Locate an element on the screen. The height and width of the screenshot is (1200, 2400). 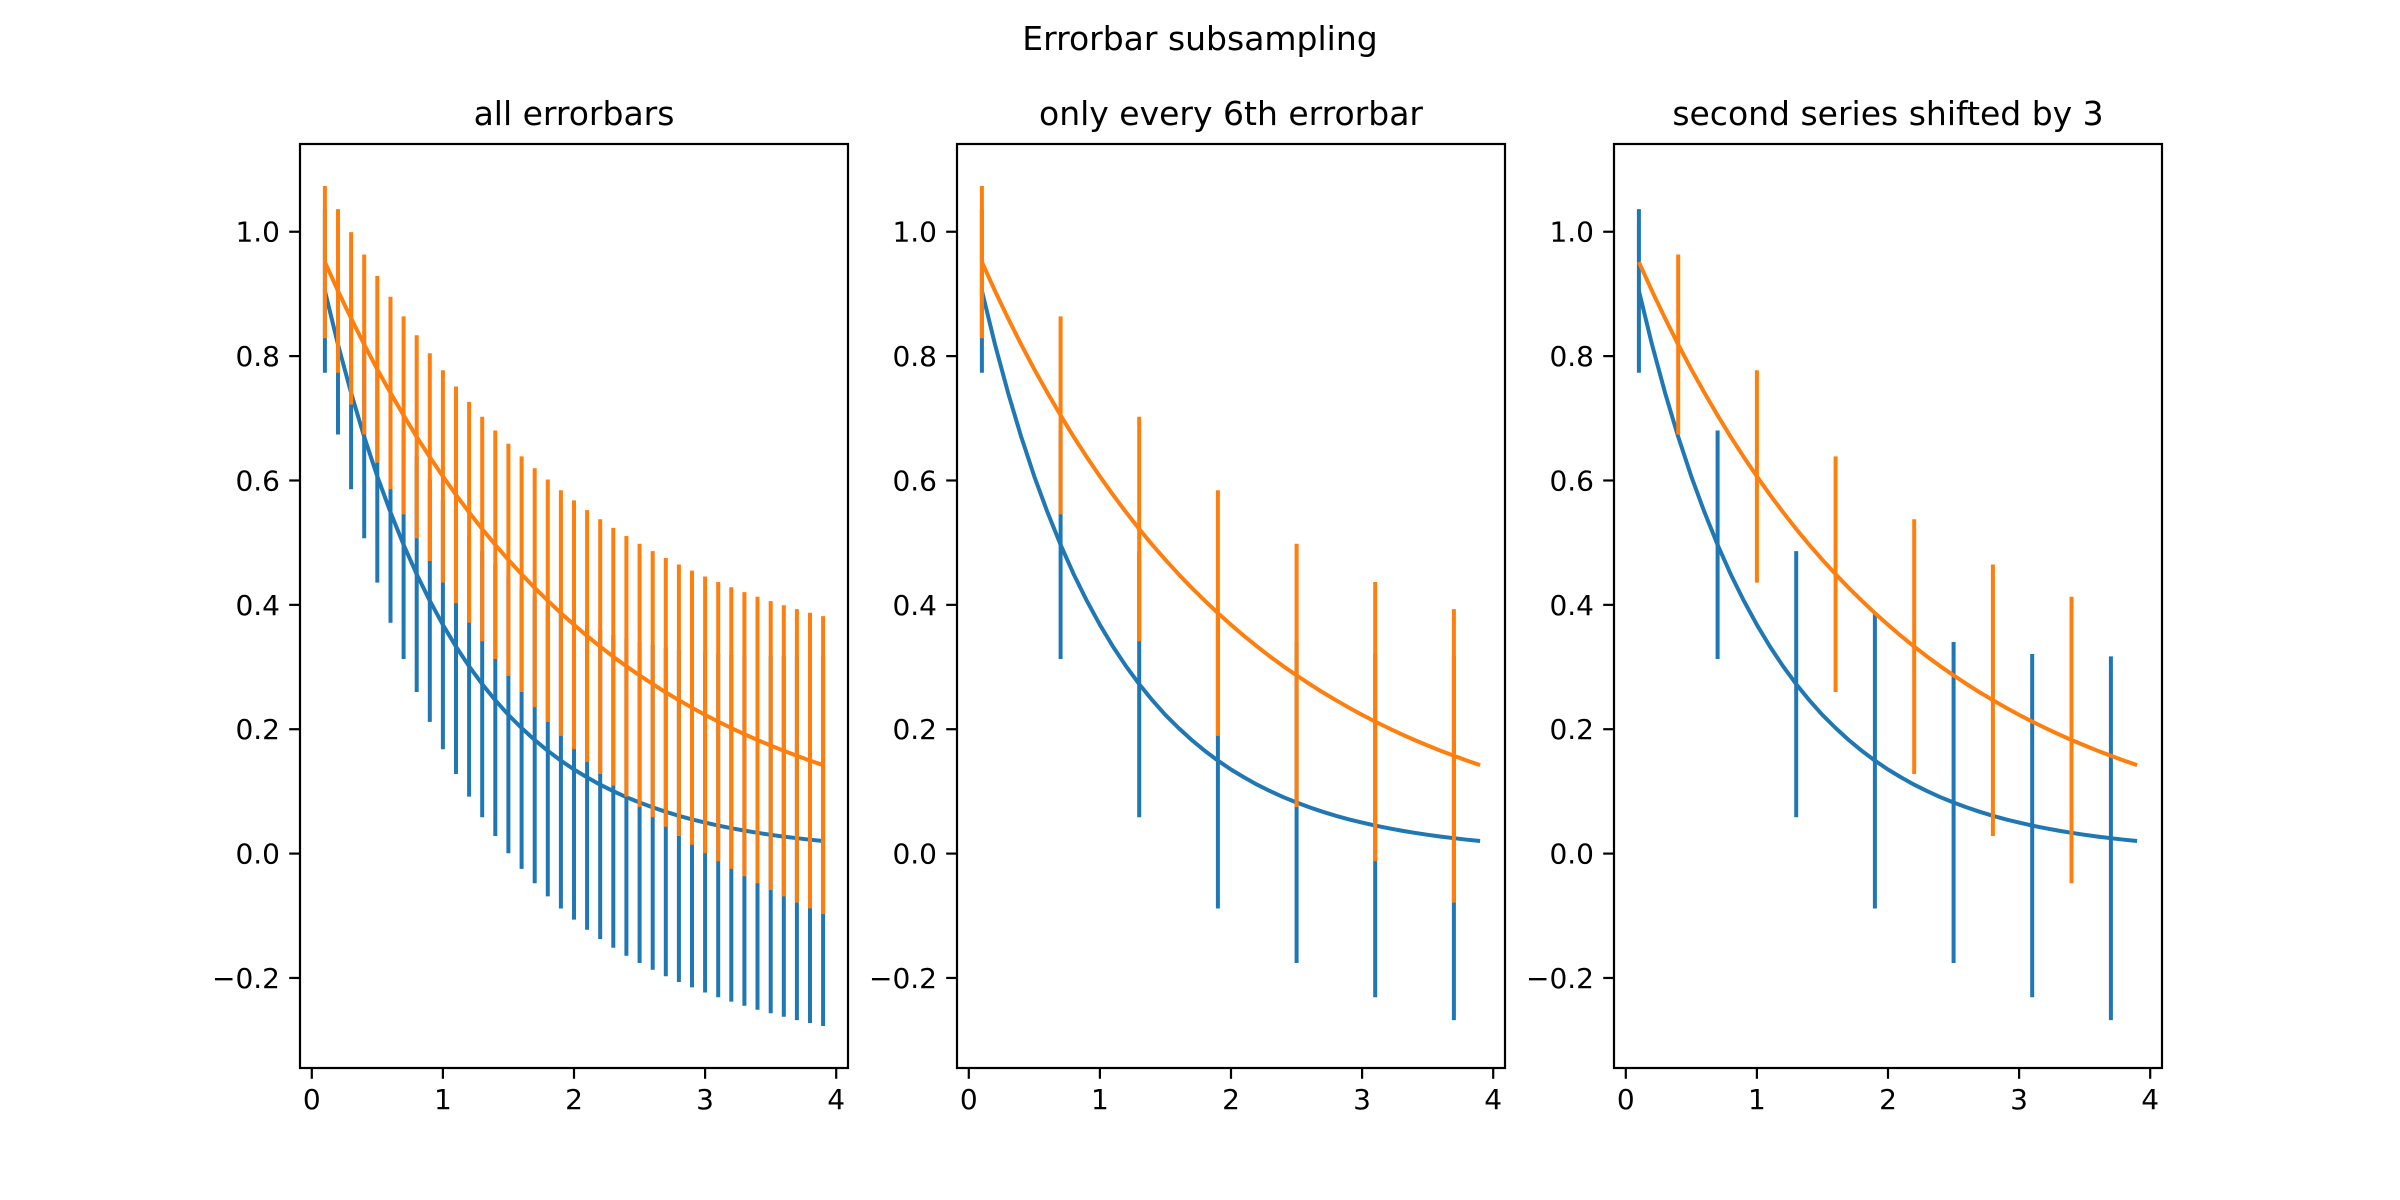
subplot1-title: all errorbars is located at coordinates (574, 113).